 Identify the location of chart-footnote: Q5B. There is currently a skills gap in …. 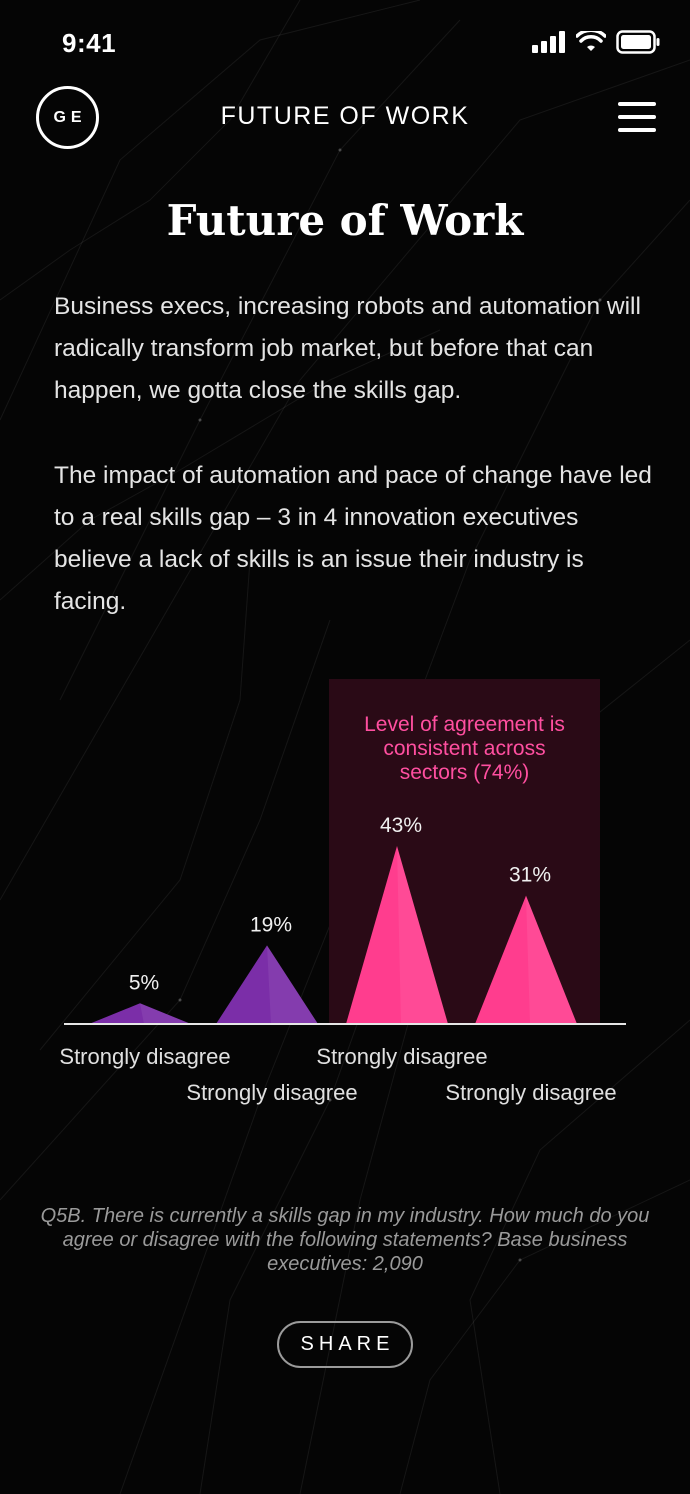
(345, 1240).